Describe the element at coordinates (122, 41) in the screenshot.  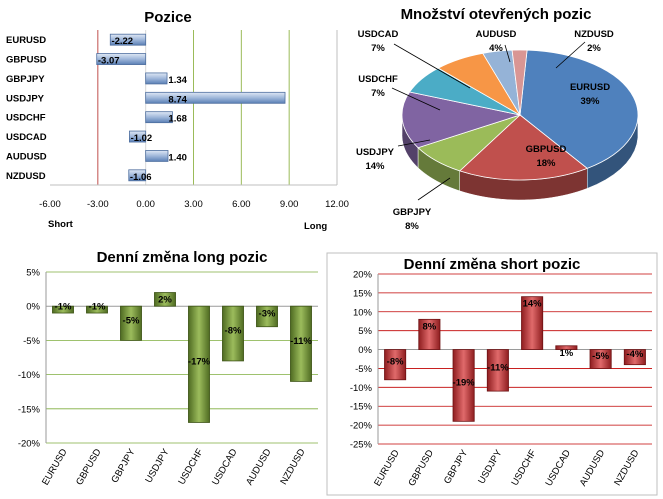
I see `value-label: -2.22` at that location.